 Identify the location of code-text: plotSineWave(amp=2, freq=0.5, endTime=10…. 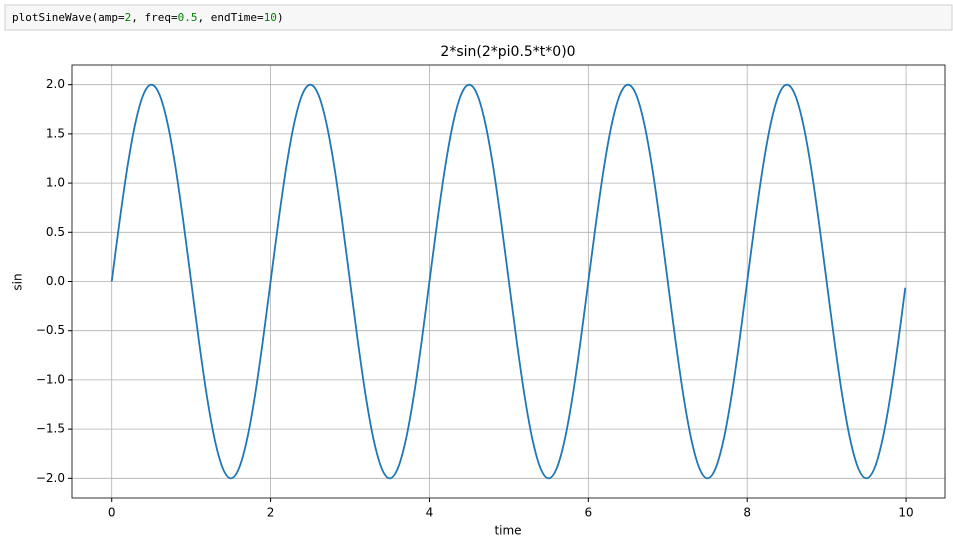
(148, 17).